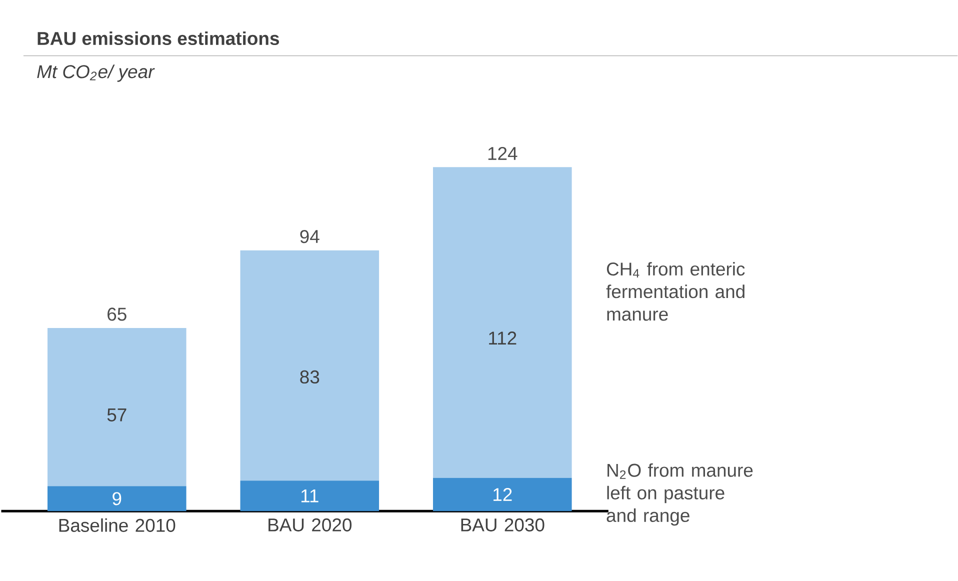 This screenshot has width=958, height=581. What do you see at coordinates (116, 415) in the screenshot?
I see `data-label: 57` at bounding box center [116, 415].